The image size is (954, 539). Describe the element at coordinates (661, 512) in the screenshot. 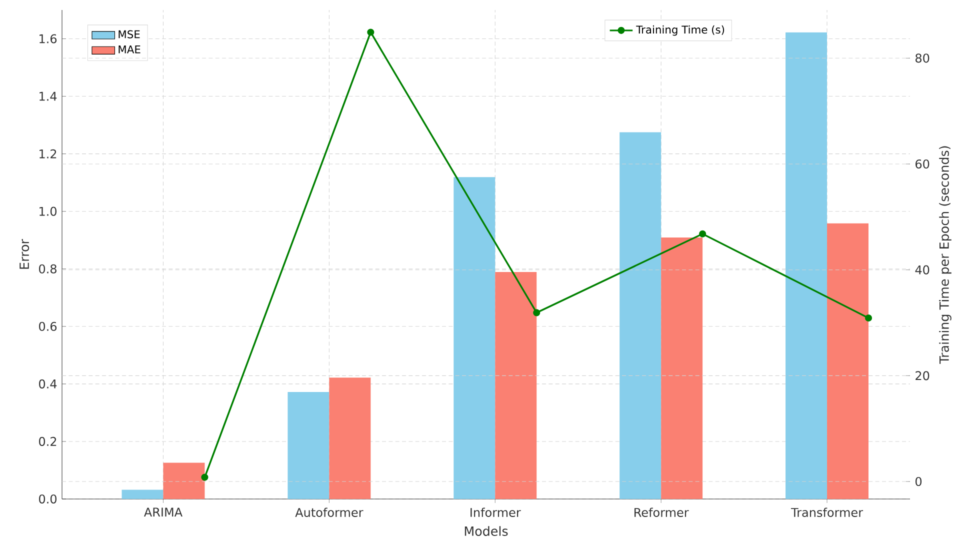

I see `x-tick-label: Reformer` at that location.